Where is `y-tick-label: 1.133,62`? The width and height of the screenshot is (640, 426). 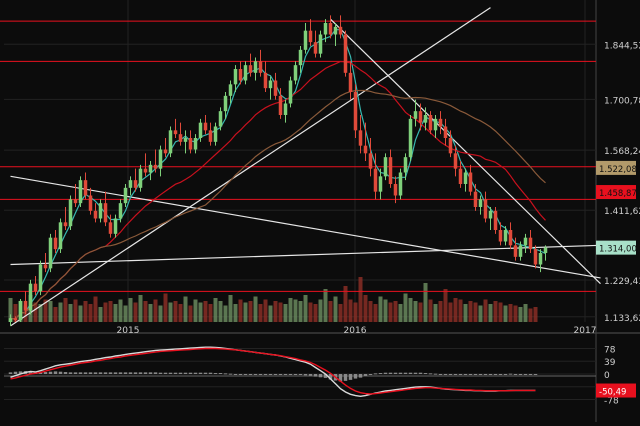 y-tick-label: 1.133,62 is located at coordinates (622, 319).